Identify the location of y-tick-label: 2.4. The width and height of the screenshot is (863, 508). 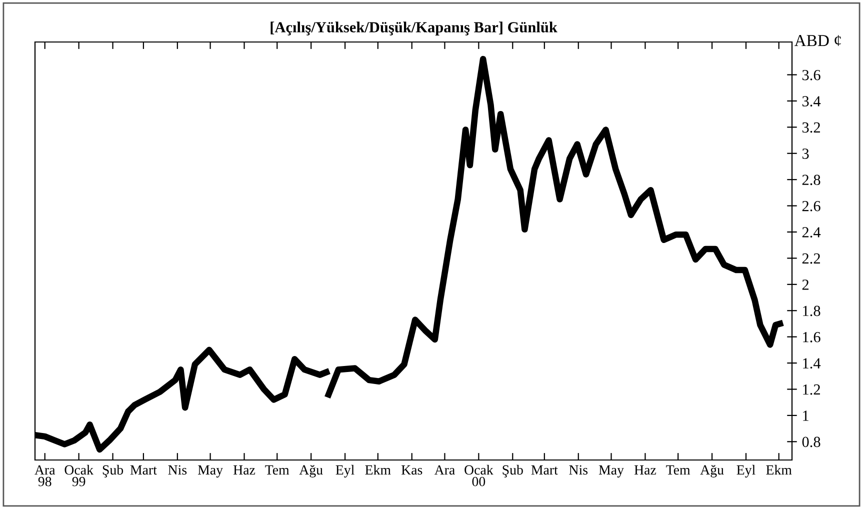
(811, 232).